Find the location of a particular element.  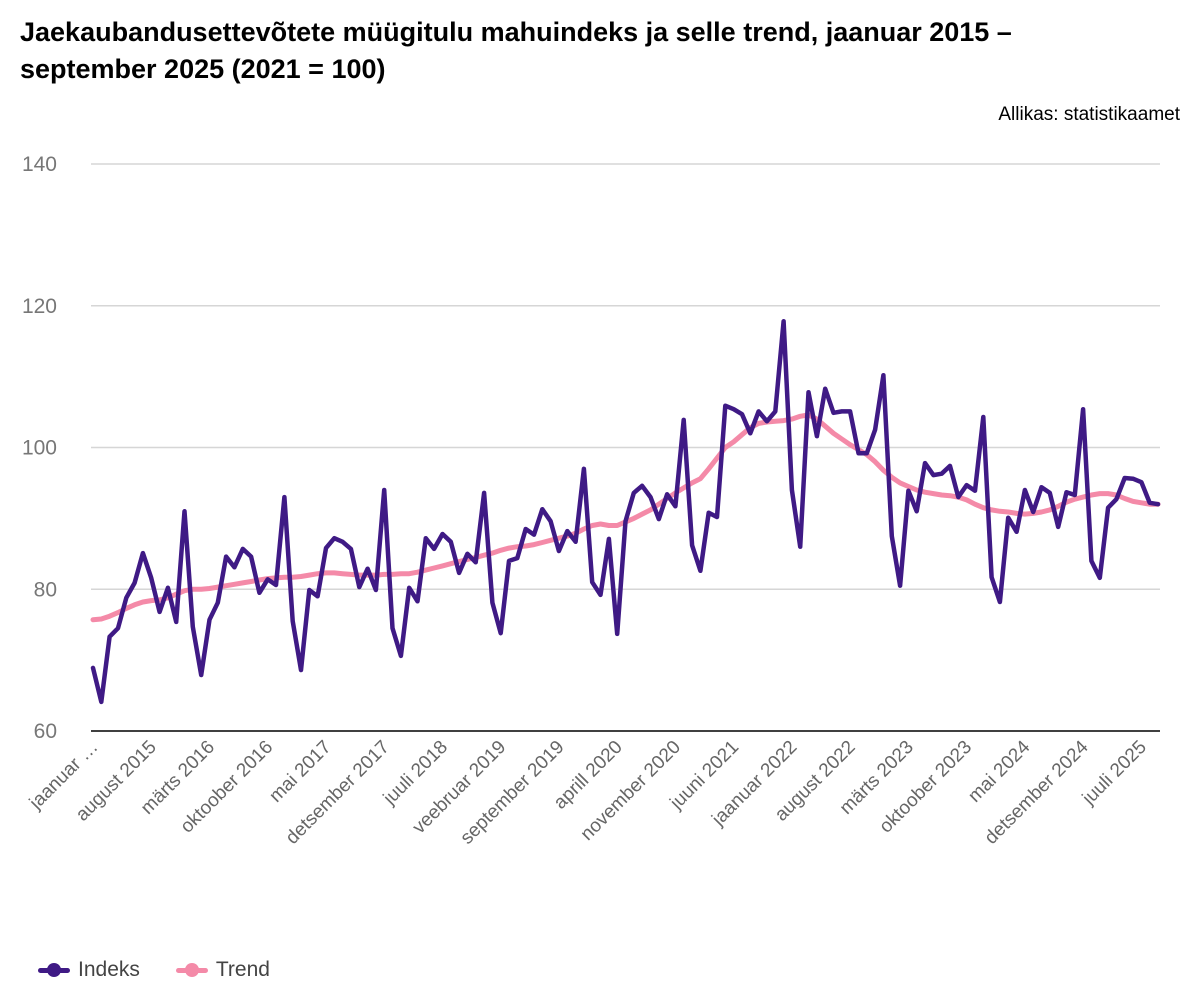

legend-label-trend: Trend is located at coordinates (242, 969).